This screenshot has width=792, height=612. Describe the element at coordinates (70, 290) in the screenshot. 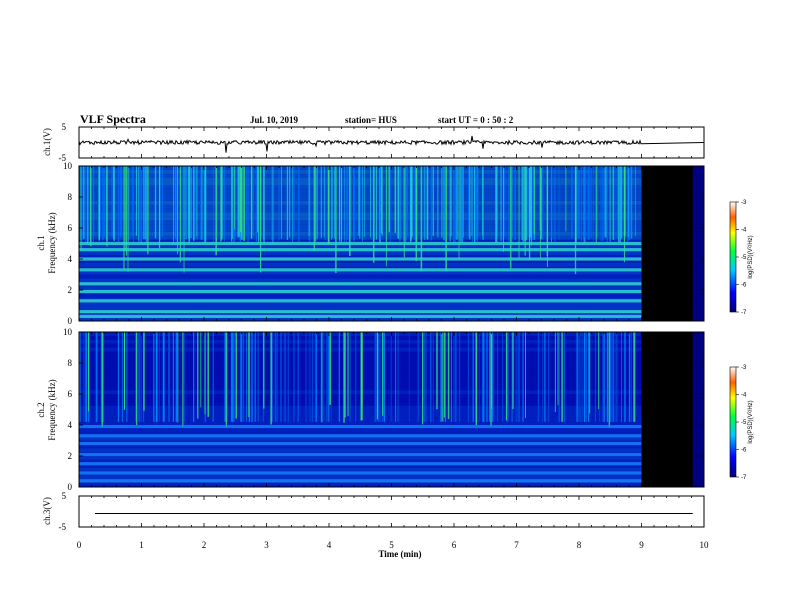

I see `y-tick-label: 2` at that location.